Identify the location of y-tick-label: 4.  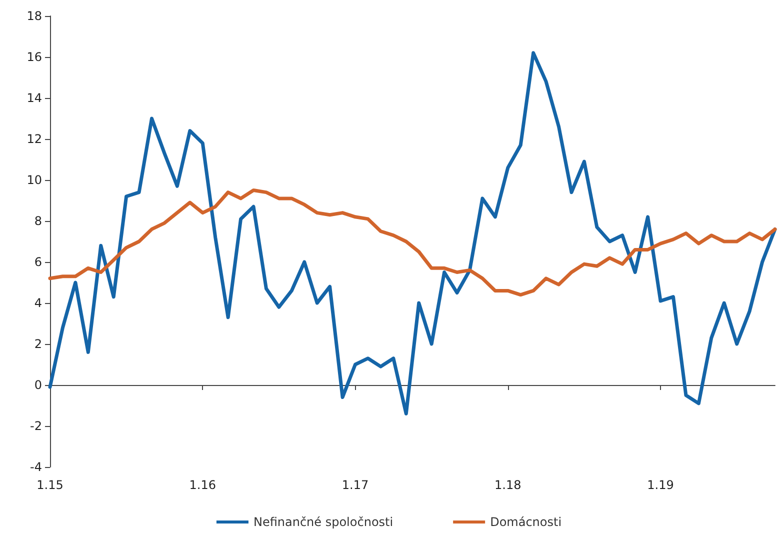
(38, 303).